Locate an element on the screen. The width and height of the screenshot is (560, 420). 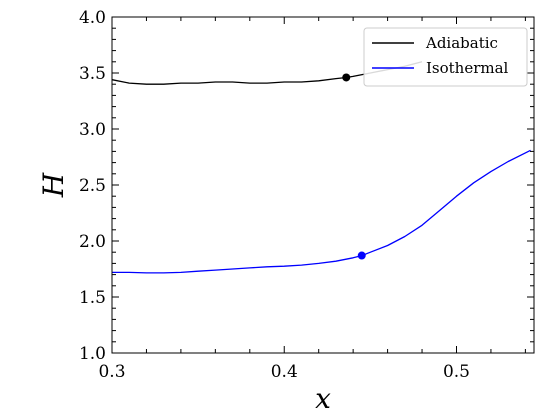
legend: Adiabatic Isothermal is located at coordinates (445, 57).